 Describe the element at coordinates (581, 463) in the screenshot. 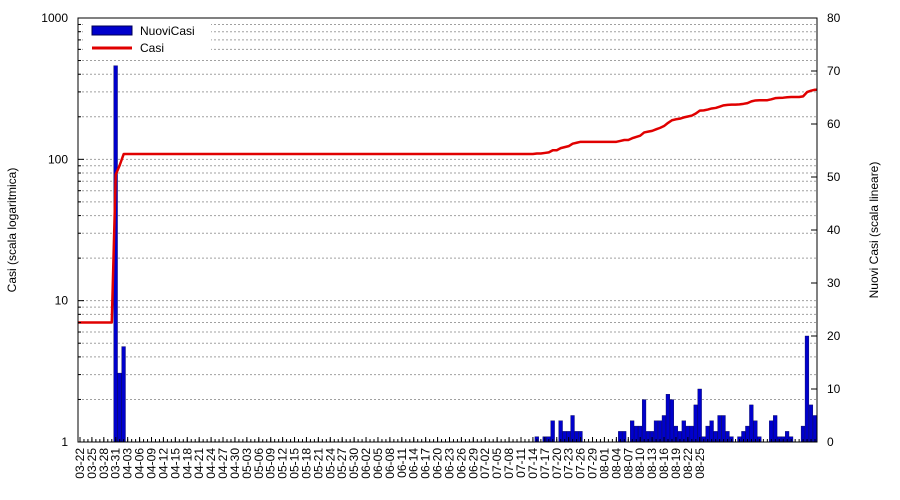

I see `x-tick-label: 07-26` at that location.